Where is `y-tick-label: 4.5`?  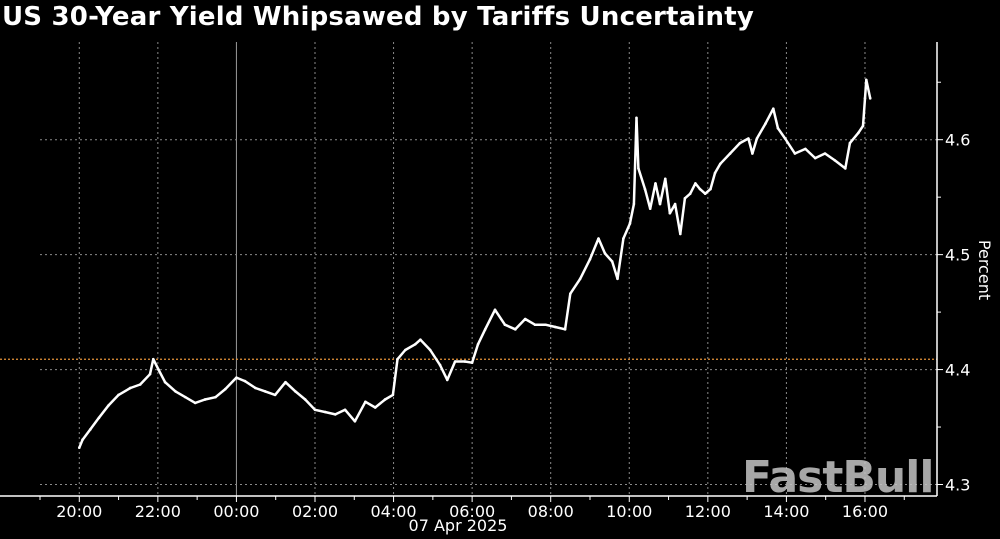 y-tick-label: 4.5 is located at coordinates (957, 255).